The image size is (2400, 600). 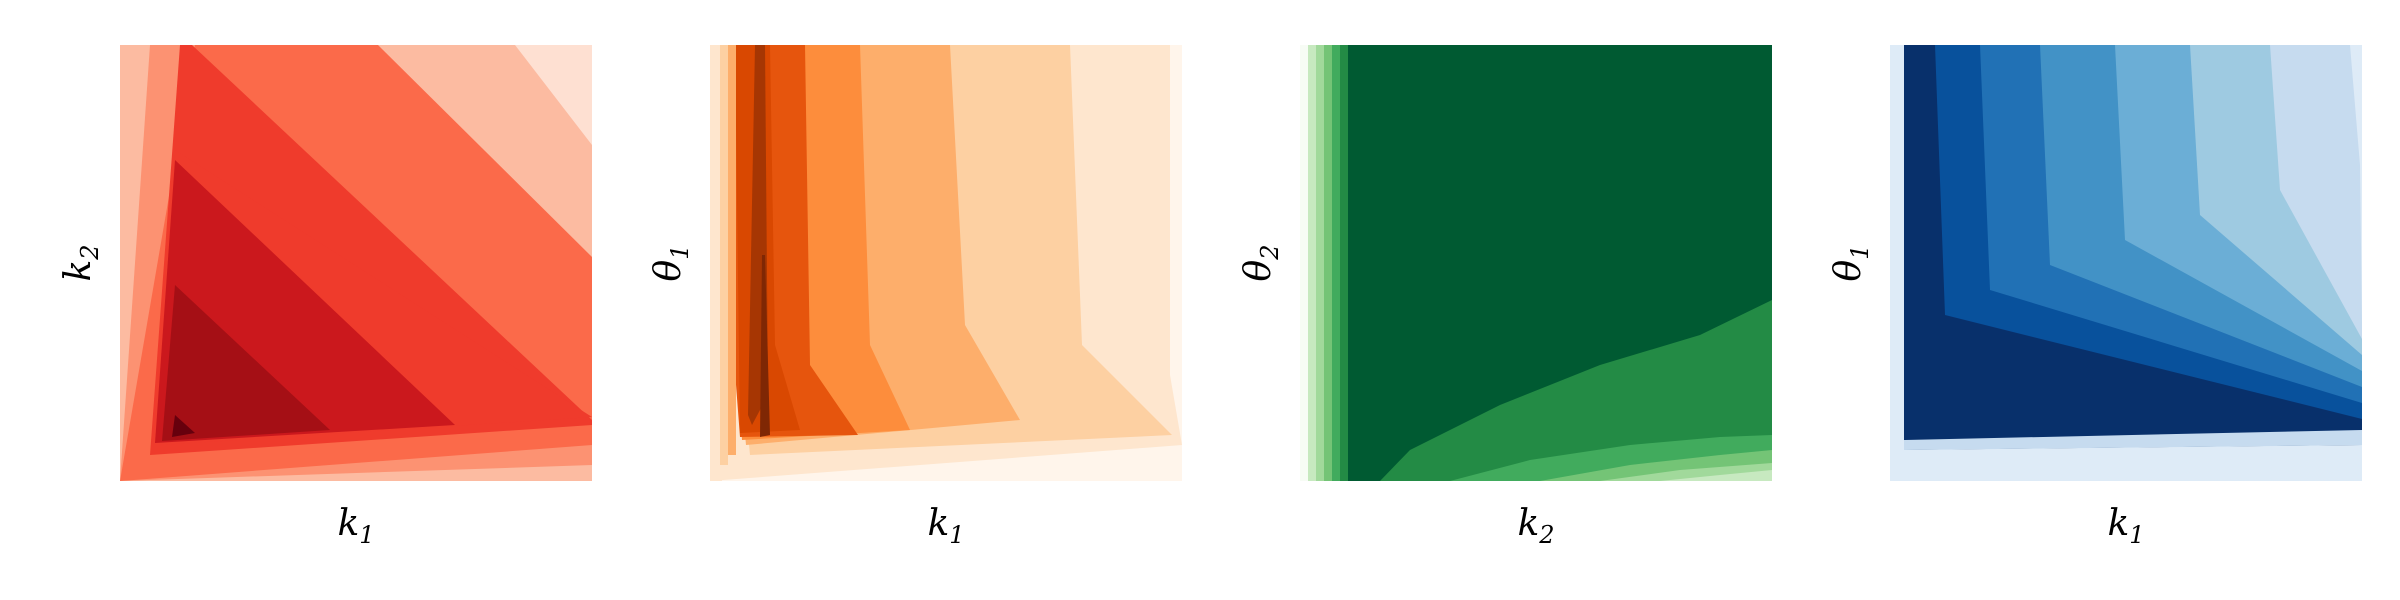 What do you see at coordinates (2126, 463) in the screenshot?
I see `contour-edge-bottom` at bounding box center [2126, 463].